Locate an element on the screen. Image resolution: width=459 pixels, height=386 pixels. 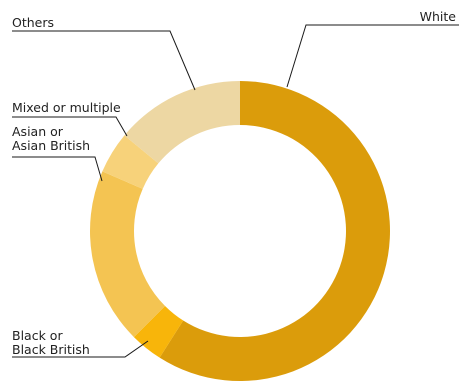
label-line: White is located at coordinates (438, 16).